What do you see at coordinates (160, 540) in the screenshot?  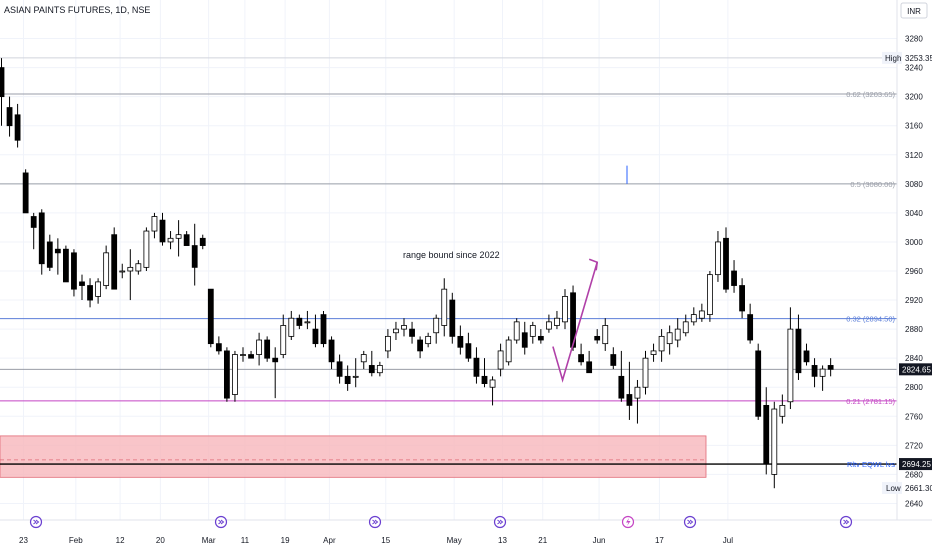 I see `x-tick-label: 20` at bounding box center [160, 540].